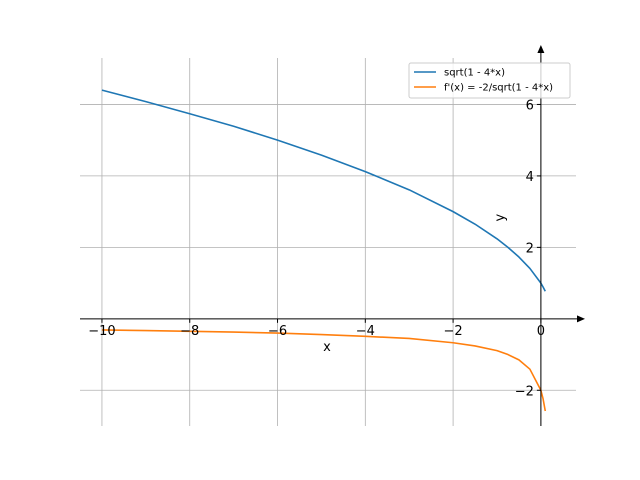 This screenshot has width=640, height=480. I want to click on x-tick-label: 0, so click(541, 331).